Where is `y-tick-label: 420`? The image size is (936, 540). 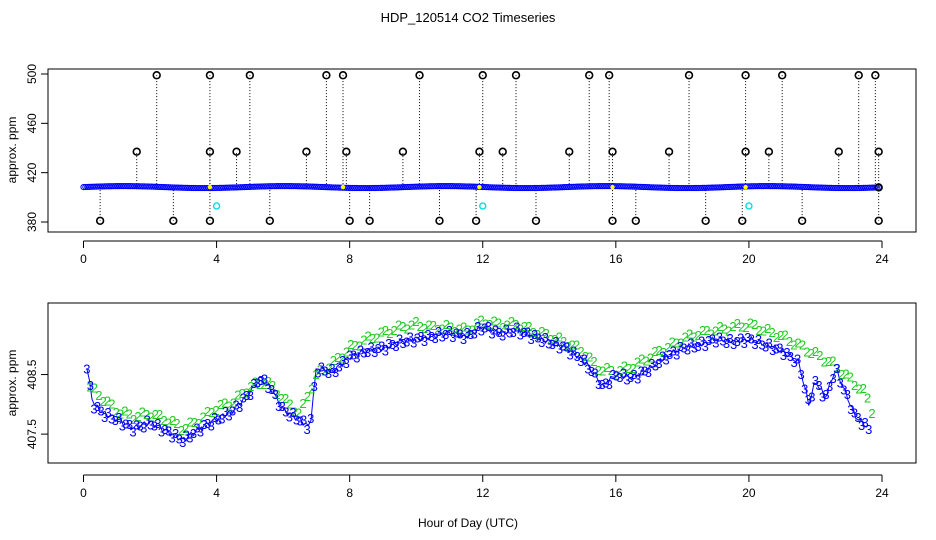 y-tick-label: 420 is located at coordinates (32, 172).